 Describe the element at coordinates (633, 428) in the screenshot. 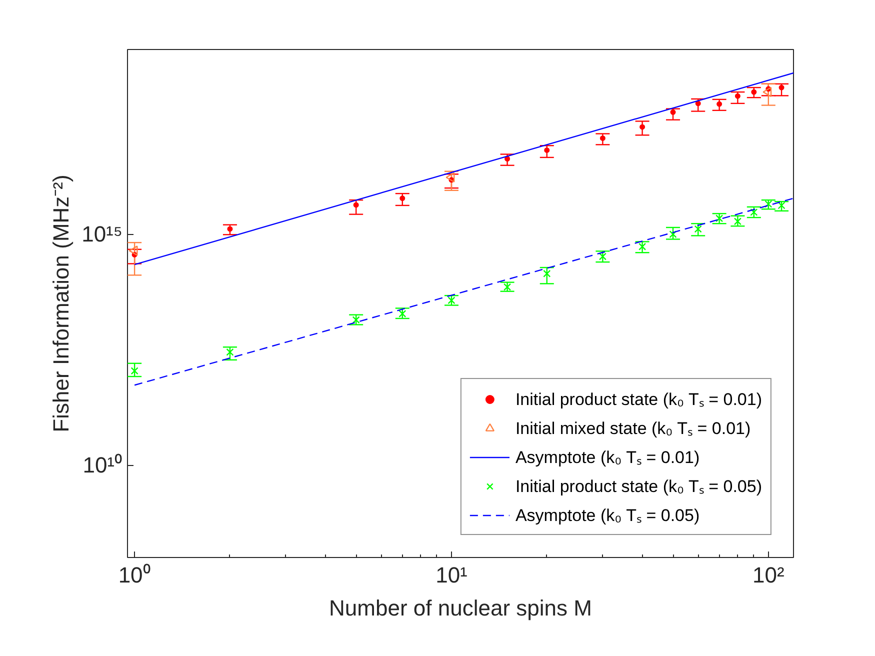

I see `legend-label: Initial mixed state (k₀ Tₛ = 0.01)` at that location.